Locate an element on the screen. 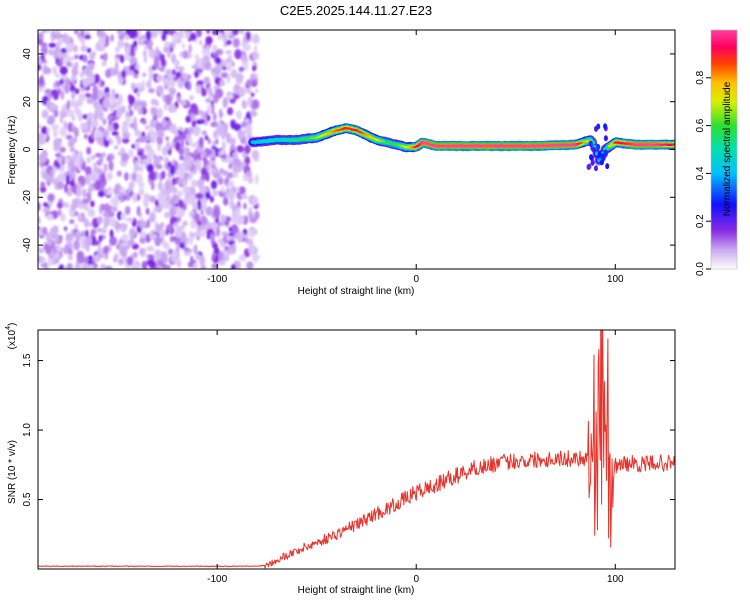 The image size is (750, 600). svg-text: (x104) is located at coordinates (11, 336).